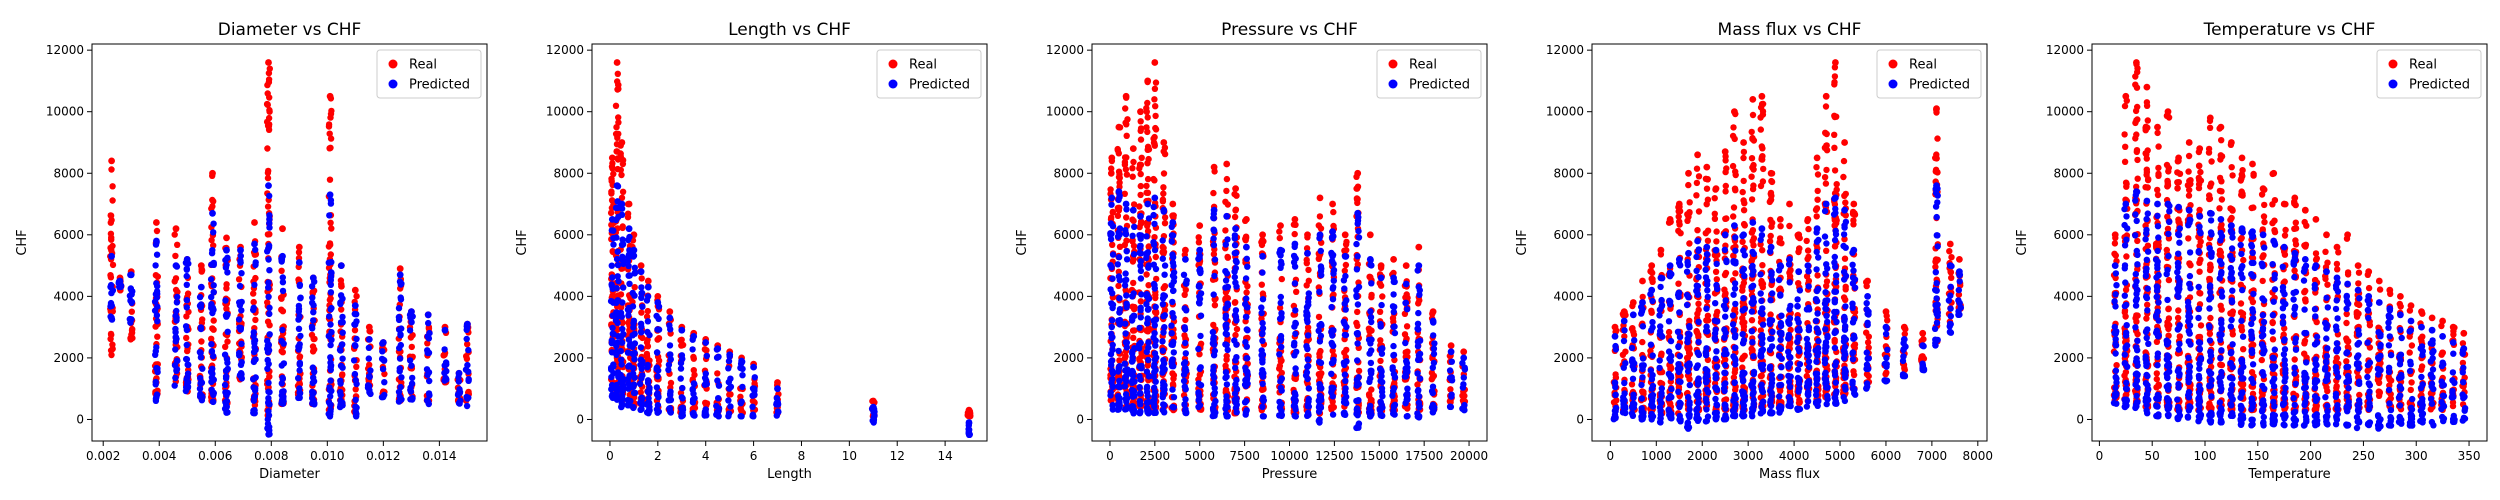  Describe the element at coordinates (610, 456) in the screenshot. I see `x-tick-label: 0` at that location.